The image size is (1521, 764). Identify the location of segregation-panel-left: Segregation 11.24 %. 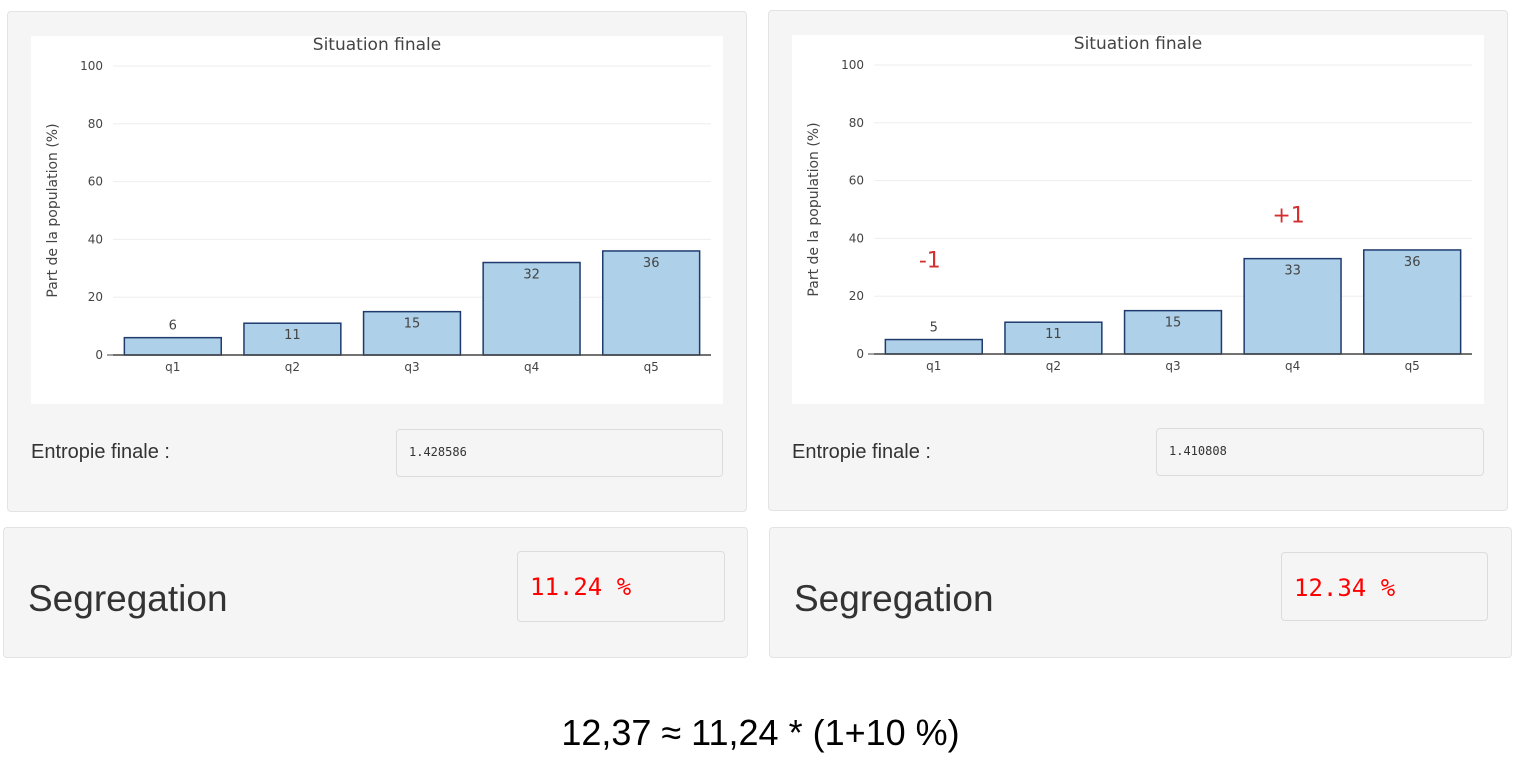
(375, 592).